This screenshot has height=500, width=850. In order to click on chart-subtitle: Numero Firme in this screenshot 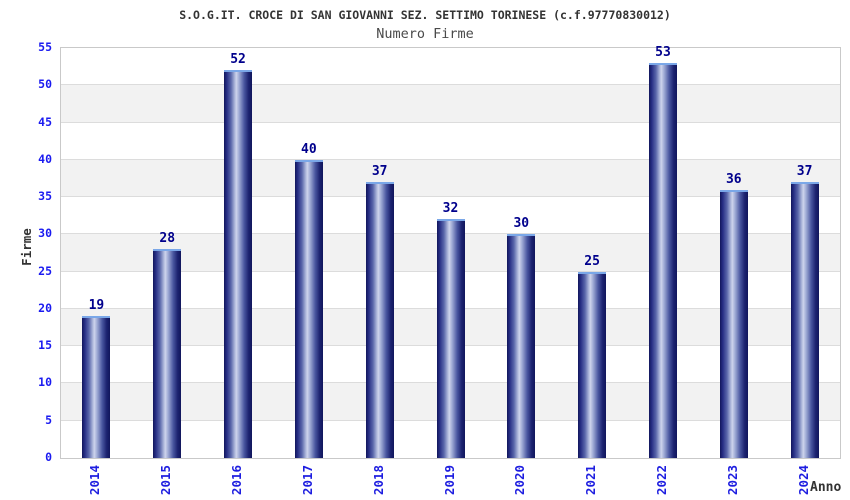, I will do `click(425, 34)`.